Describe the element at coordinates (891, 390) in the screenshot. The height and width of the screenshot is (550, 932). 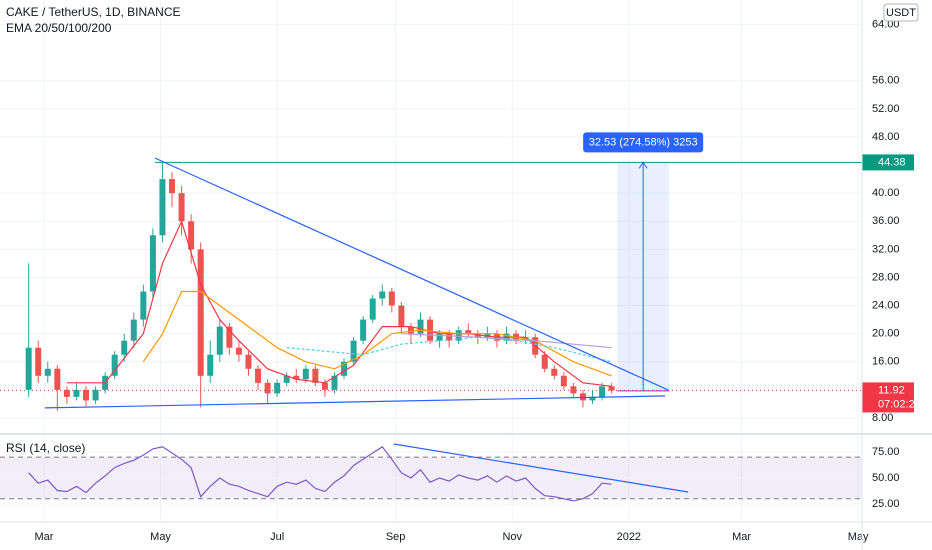
I see `price-badge-label: 11.92` at that location.